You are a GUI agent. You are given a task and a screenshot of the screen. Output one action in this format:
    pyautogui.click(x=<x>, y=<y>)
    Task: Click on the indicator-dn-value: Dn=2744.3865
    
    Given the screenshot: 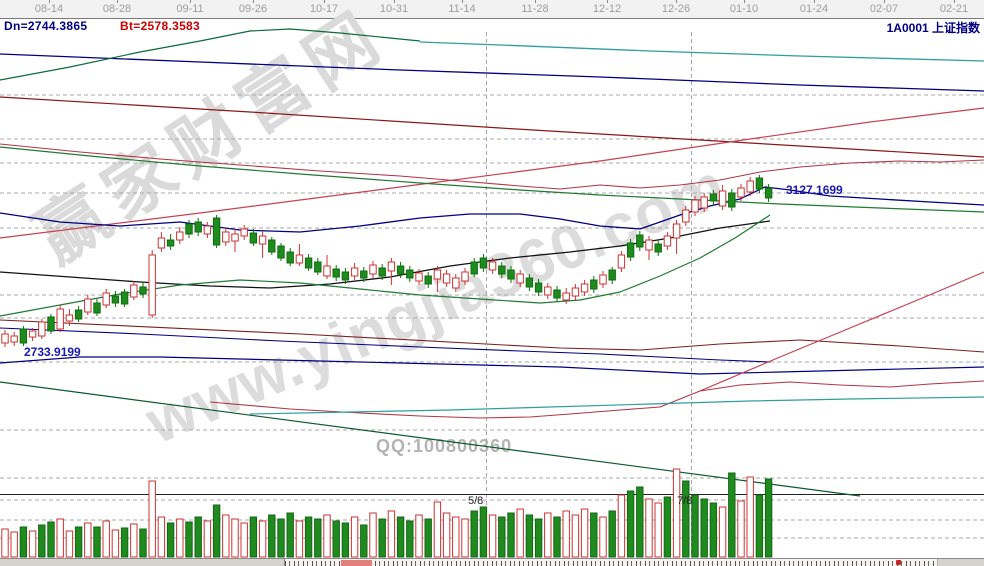 What is the action you would take?
    pyautogui.click(x=46, y=26)
    